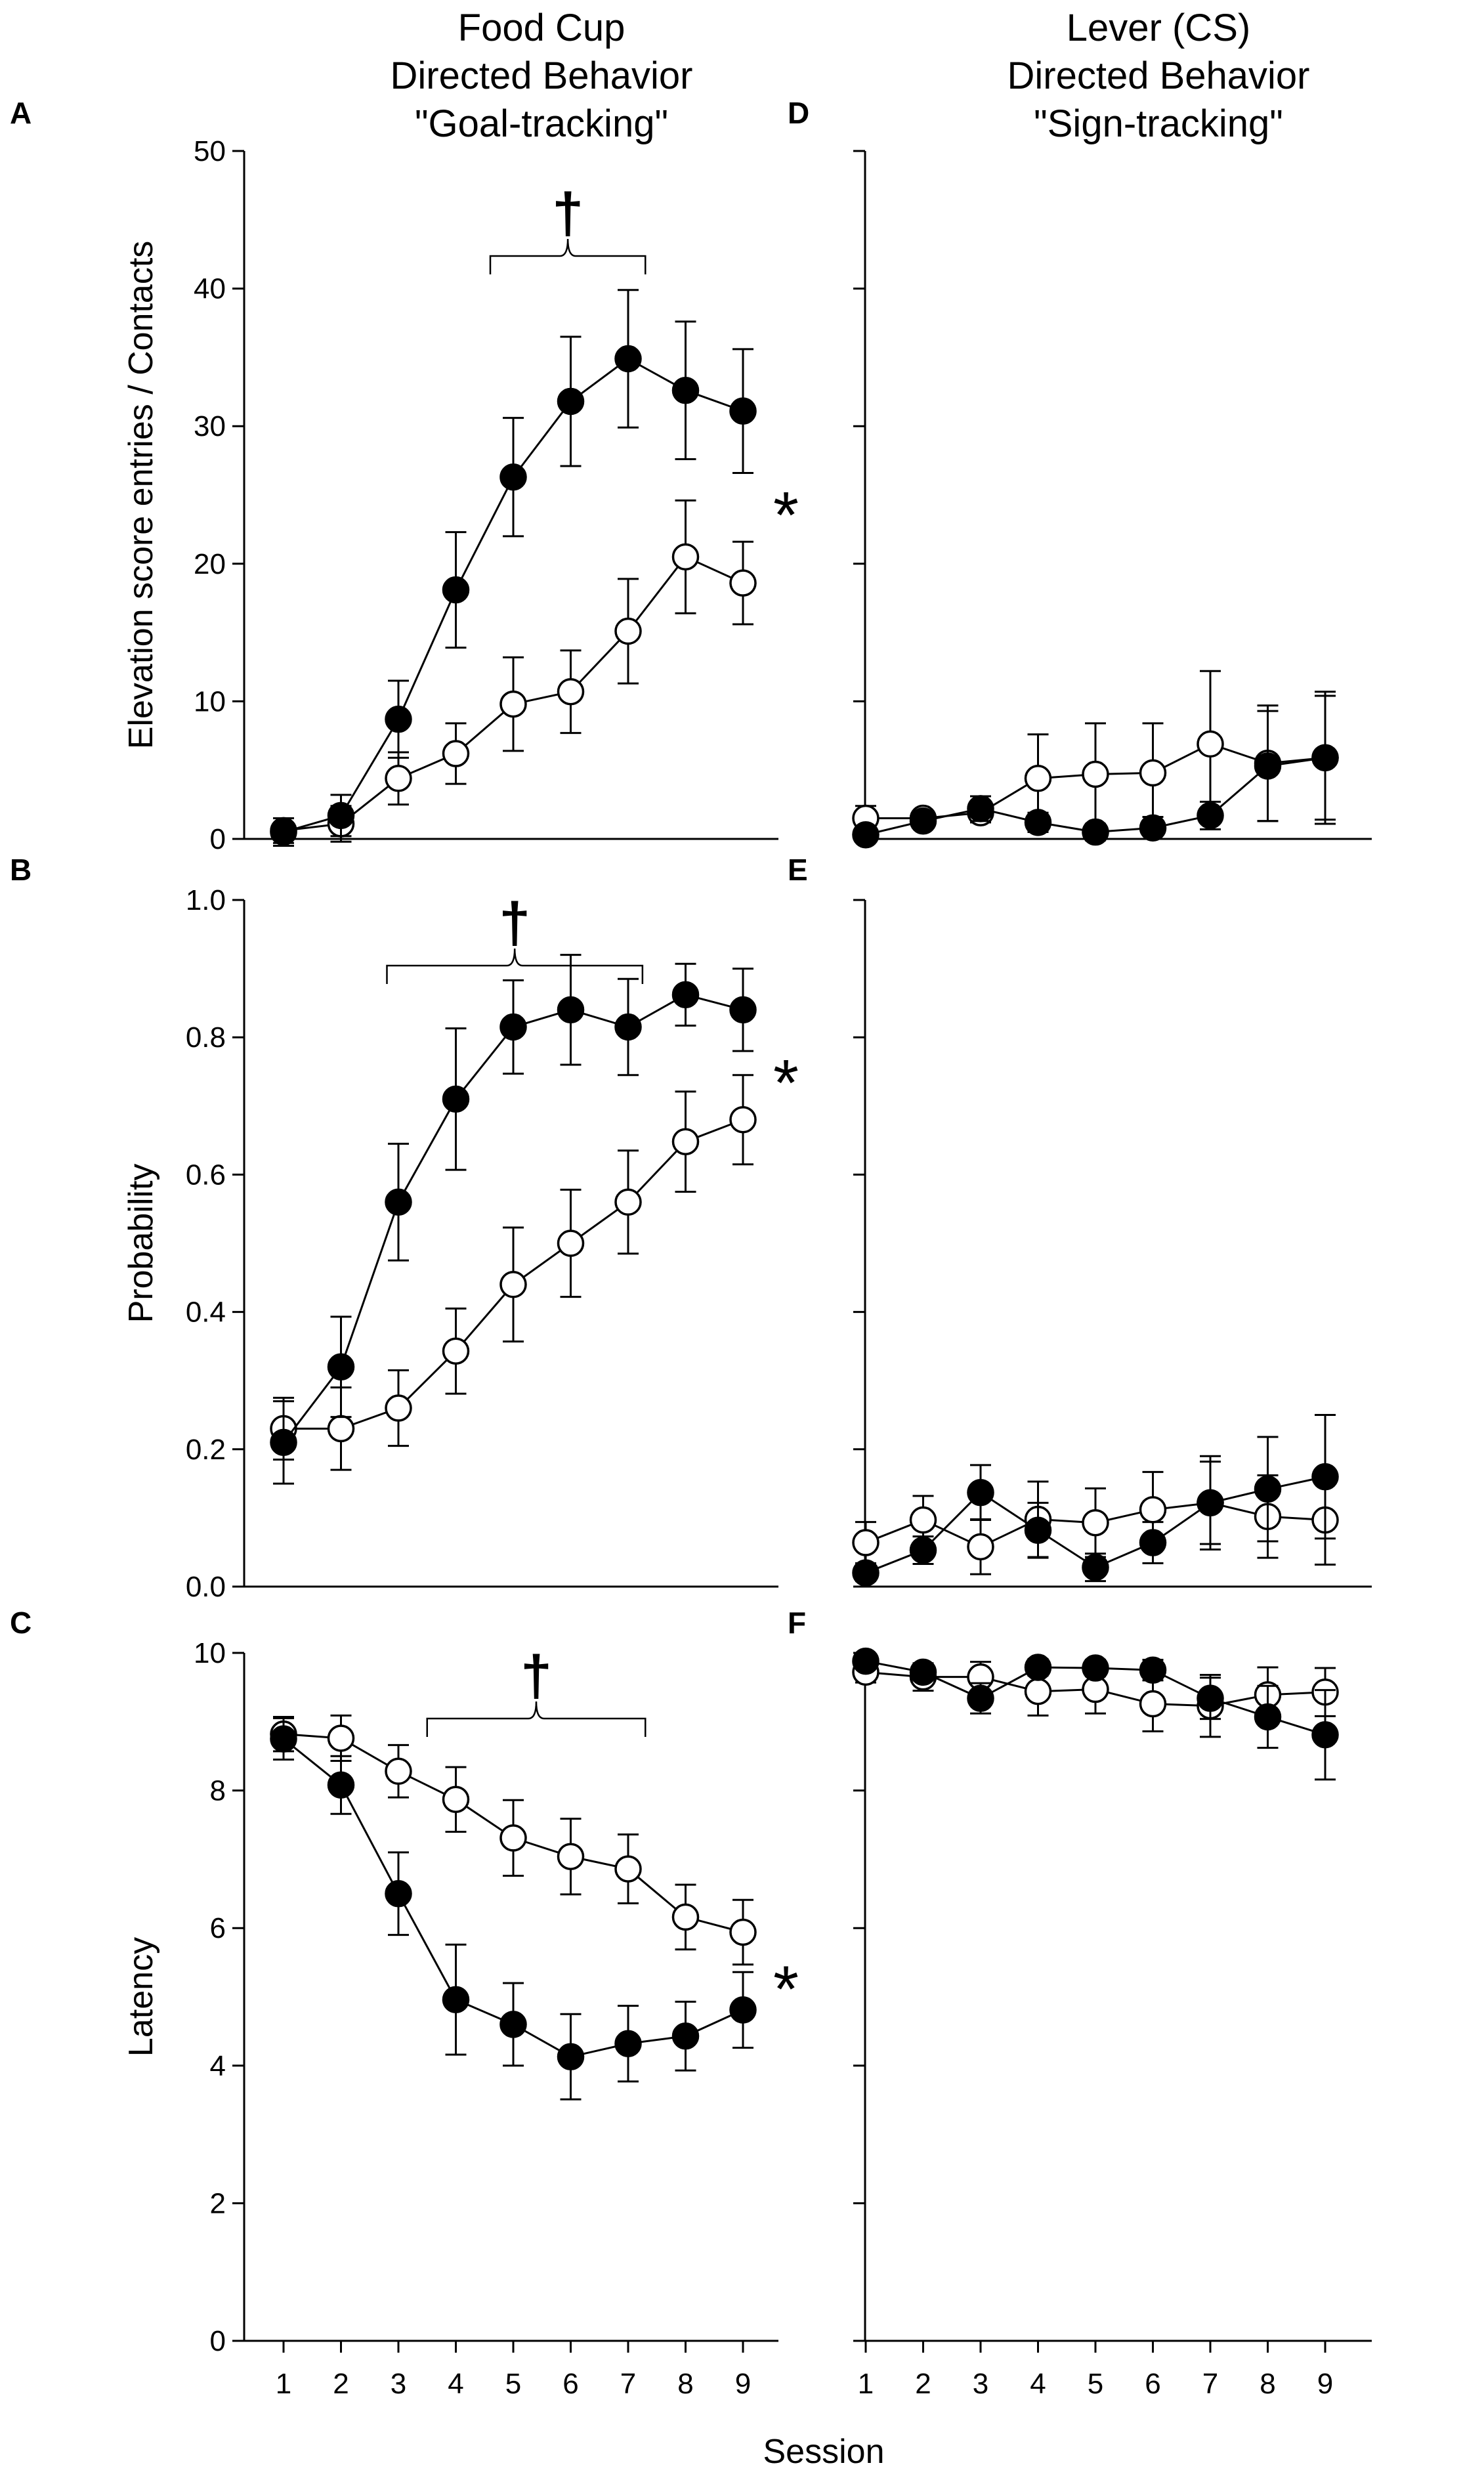 The image size is (1484, 2480). What do you see at coordinates (141, 495) in the screenshot?
I see `y-axis-label: Elevation score entries / Contacts` at bounding box center [141, 495].